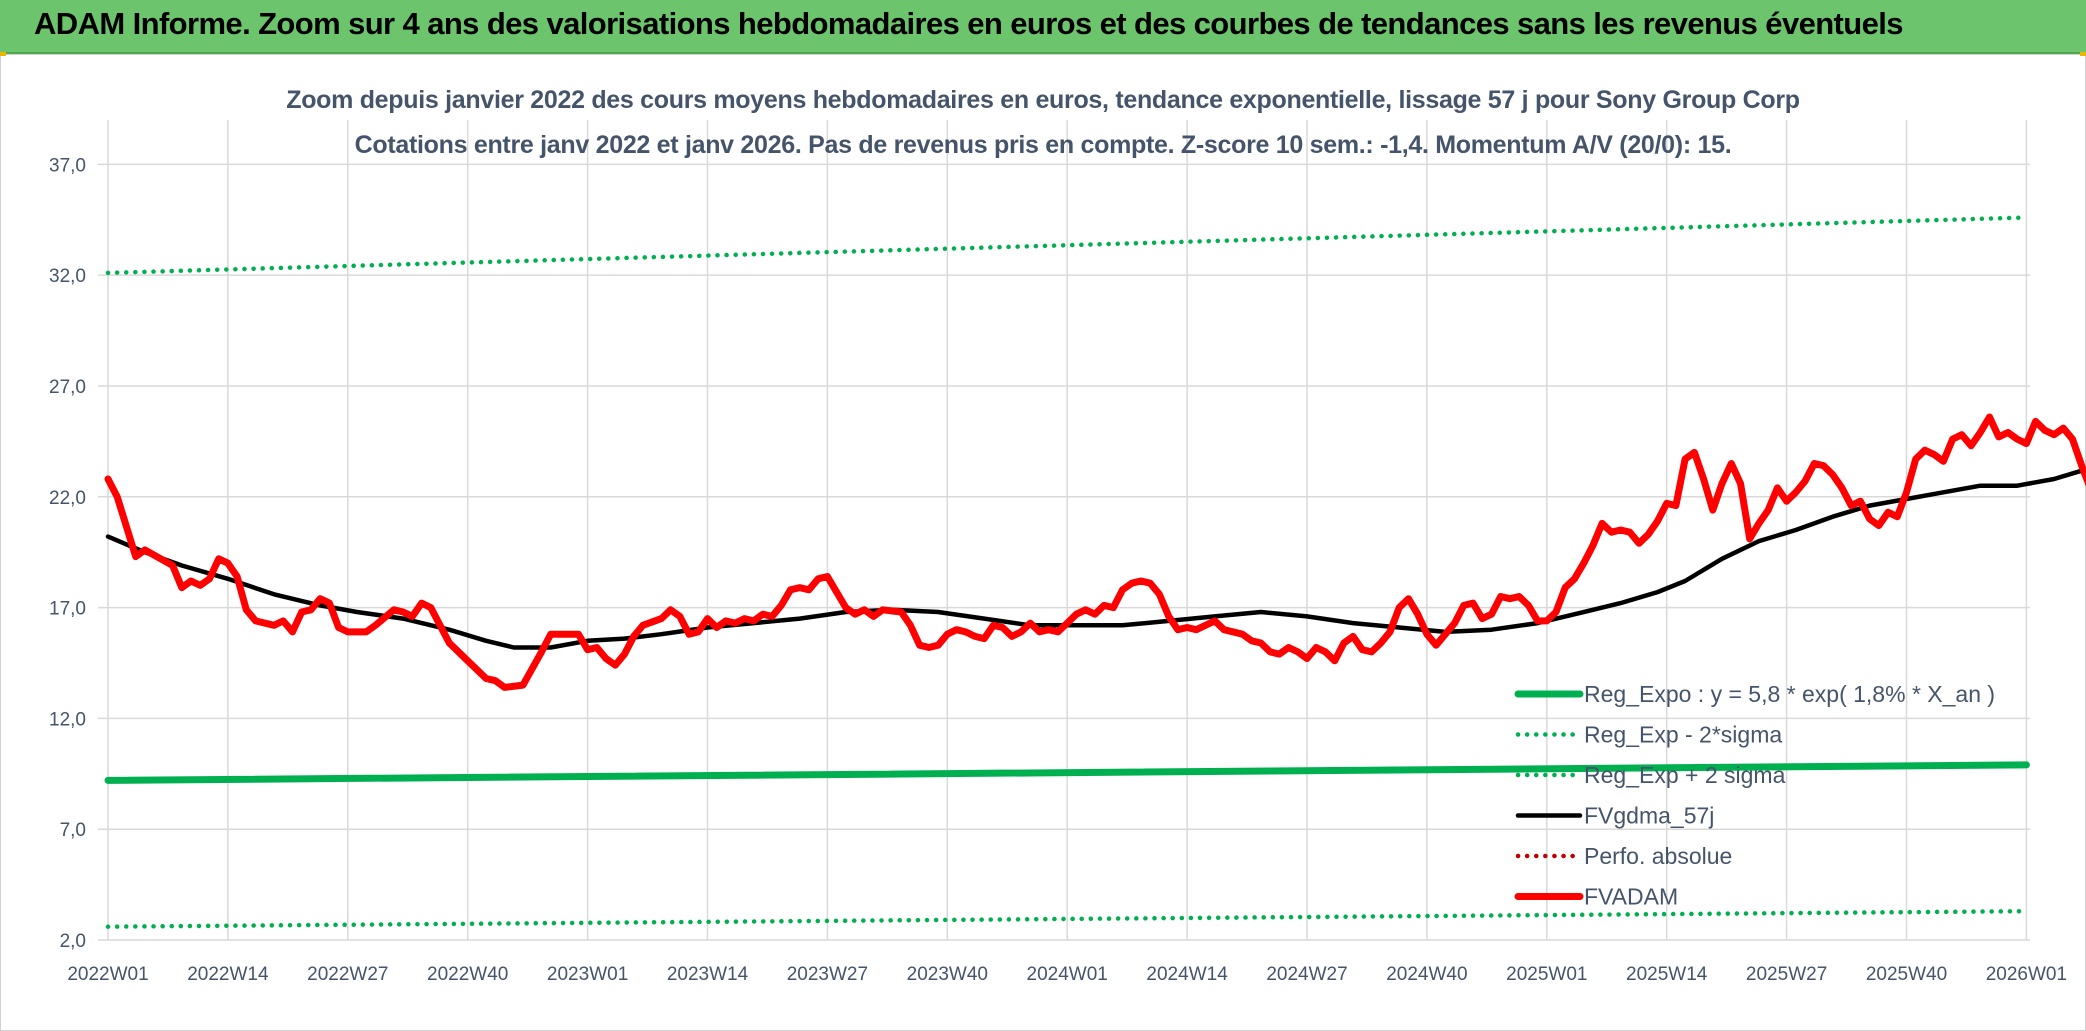 This screenshot has width=2086, height=1031. I want to click on y-tick-label: 27,0, so click(67, 387).